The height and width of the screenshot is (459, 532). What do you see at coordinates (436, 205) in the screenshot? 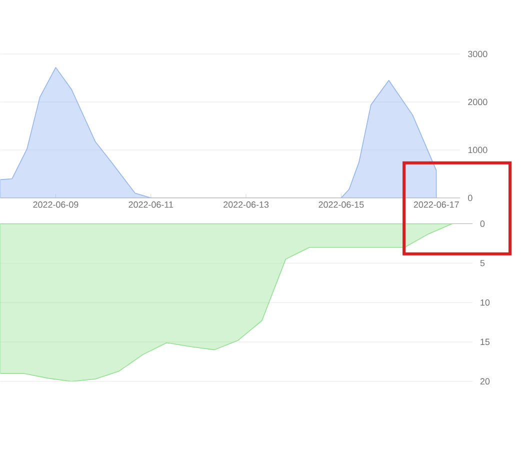
I see `x-tick-label: 2022-06-17` at bounding box center [436, 205].